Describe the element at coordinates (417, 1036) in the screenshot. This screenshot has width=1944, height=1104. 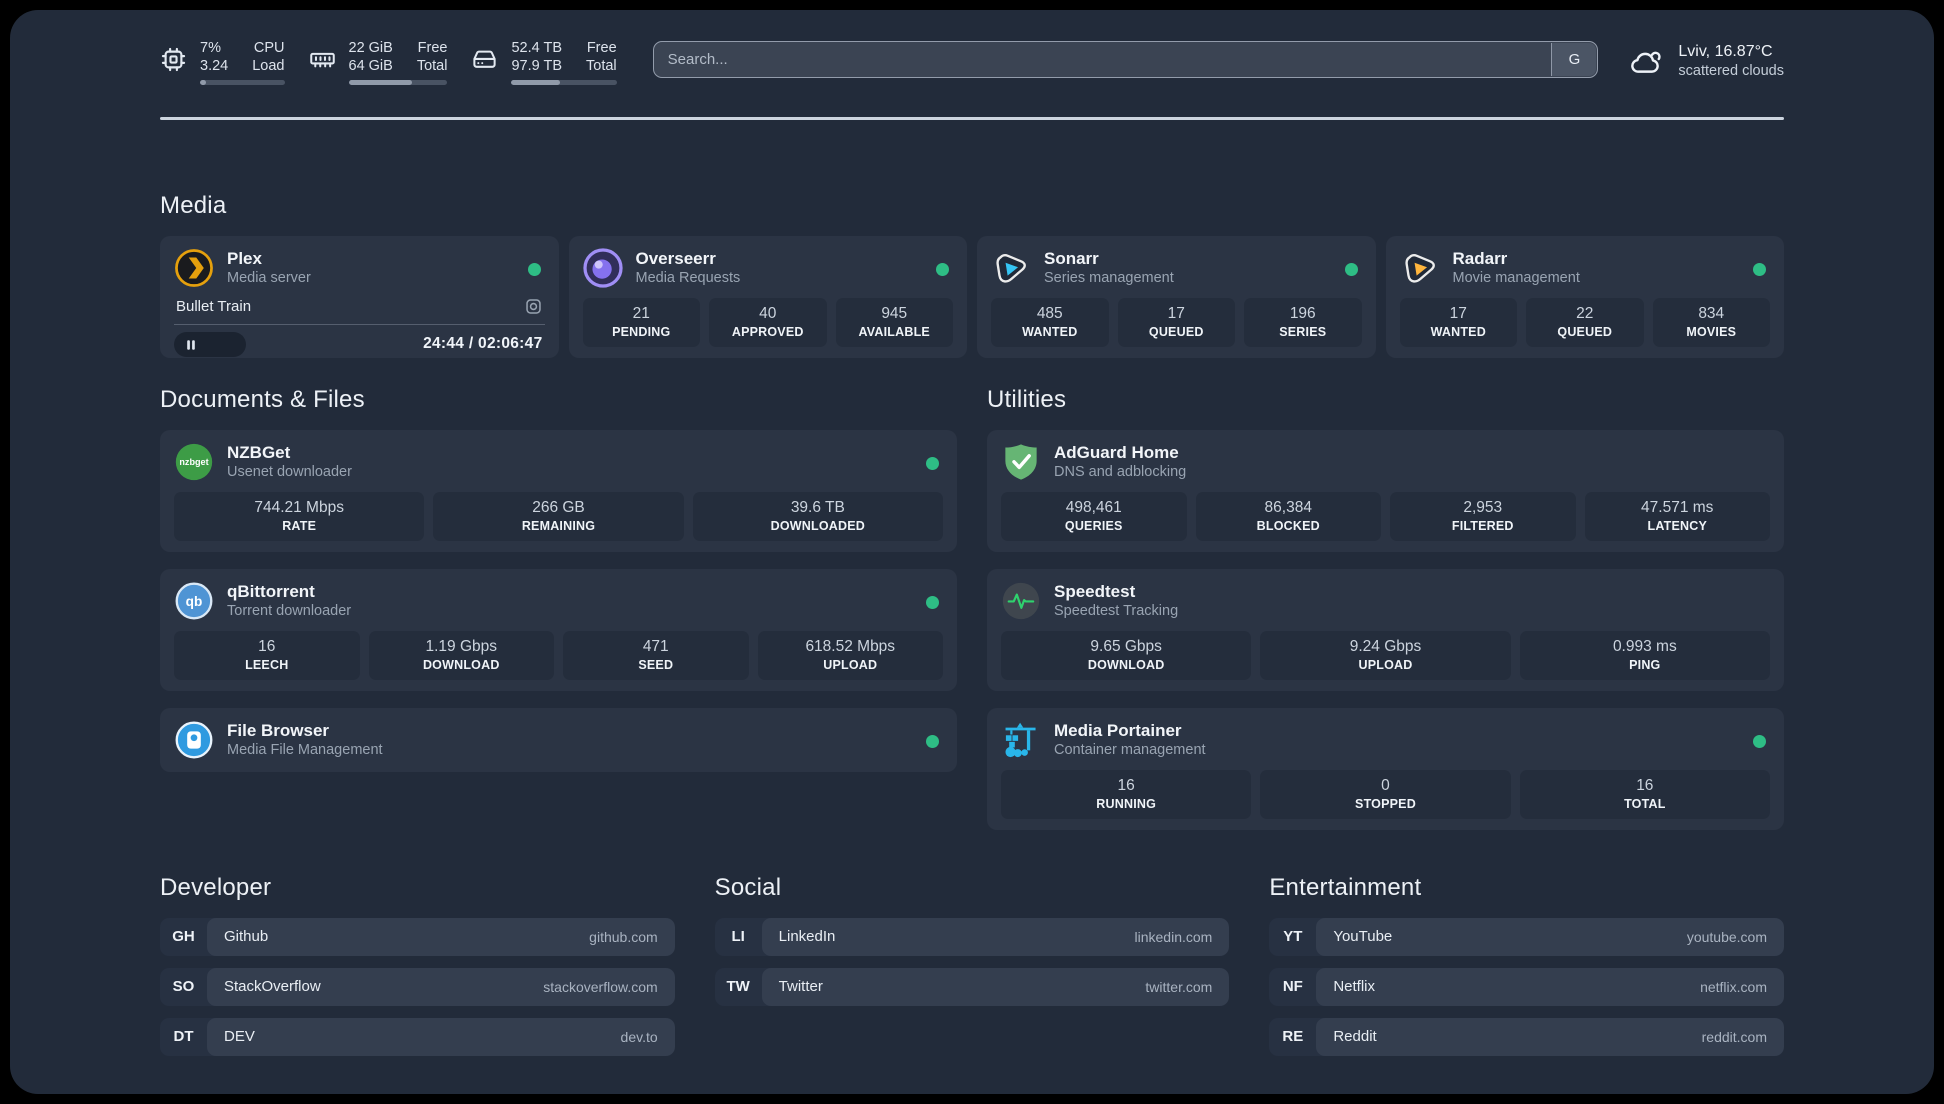
I see `bookmark-row-dev: DT DEV dev.to` at that location.